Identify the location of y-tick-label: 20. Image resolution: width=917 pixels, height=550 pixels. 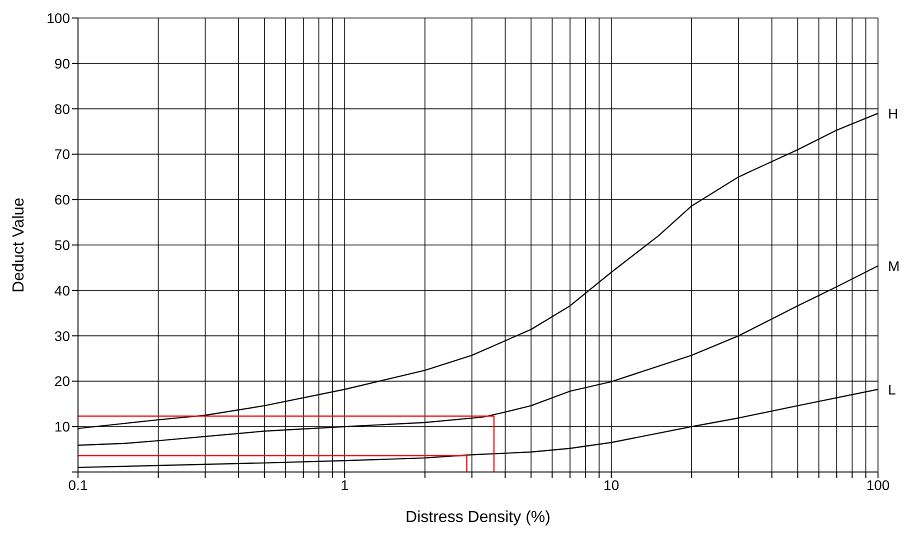
(62, 381).